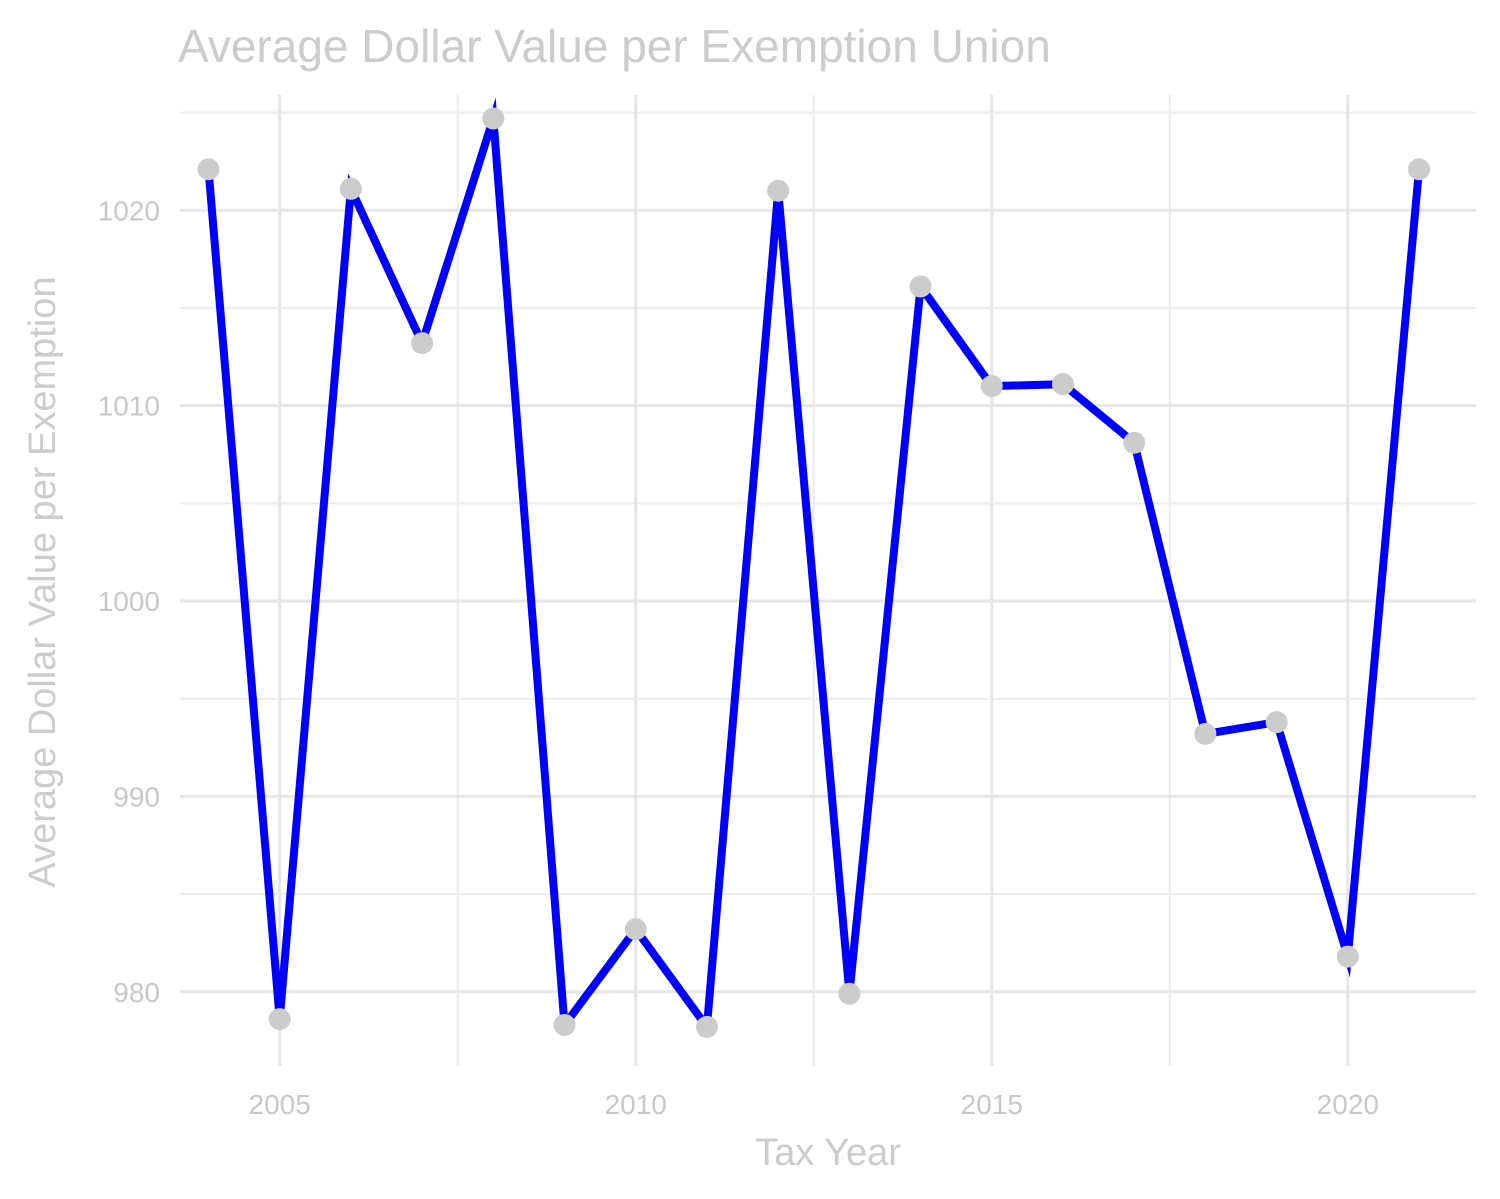  What do you see at coordinates (129, 406) in the screenshot?
I see `y-tick-label: 1010` at bounding box center [129, 406].